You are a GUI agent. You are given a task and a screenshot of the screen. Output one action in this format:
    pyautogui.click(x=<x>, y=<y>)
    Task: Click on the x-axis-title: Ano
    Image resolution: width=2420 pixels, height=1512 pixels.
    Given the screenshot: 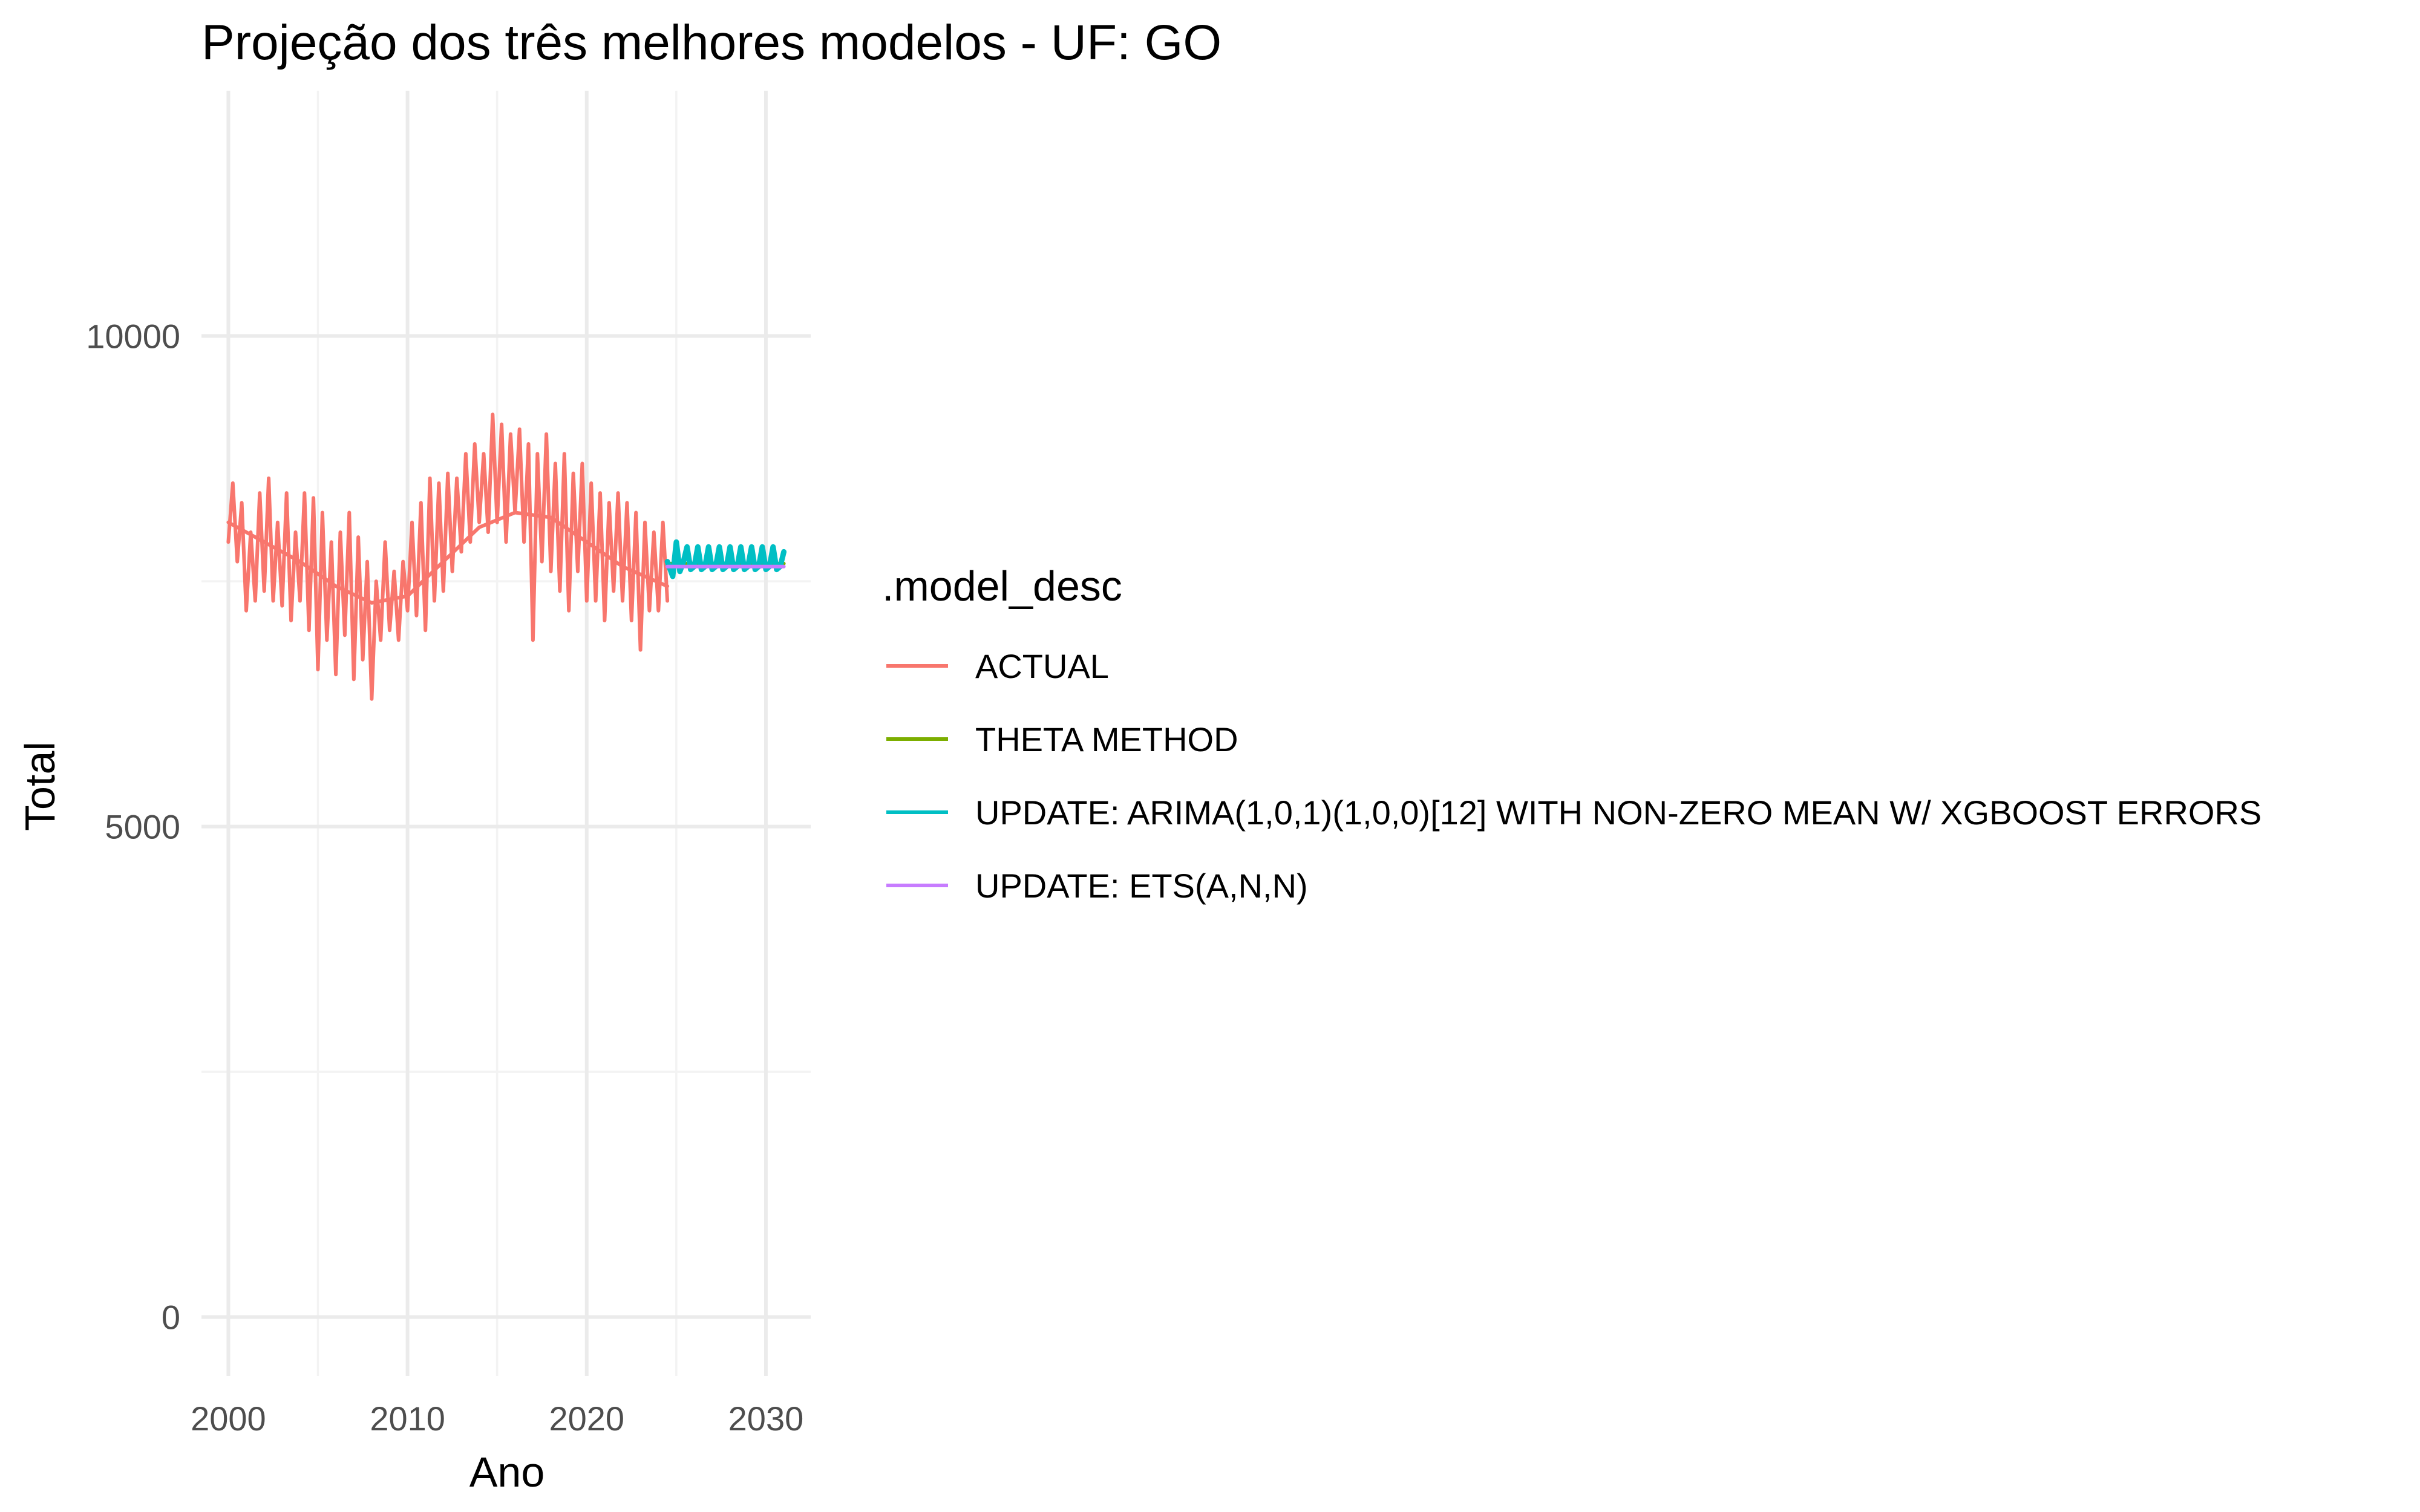 What is the action you would take?
    pyautogui.click(x=507, y=1472)
    